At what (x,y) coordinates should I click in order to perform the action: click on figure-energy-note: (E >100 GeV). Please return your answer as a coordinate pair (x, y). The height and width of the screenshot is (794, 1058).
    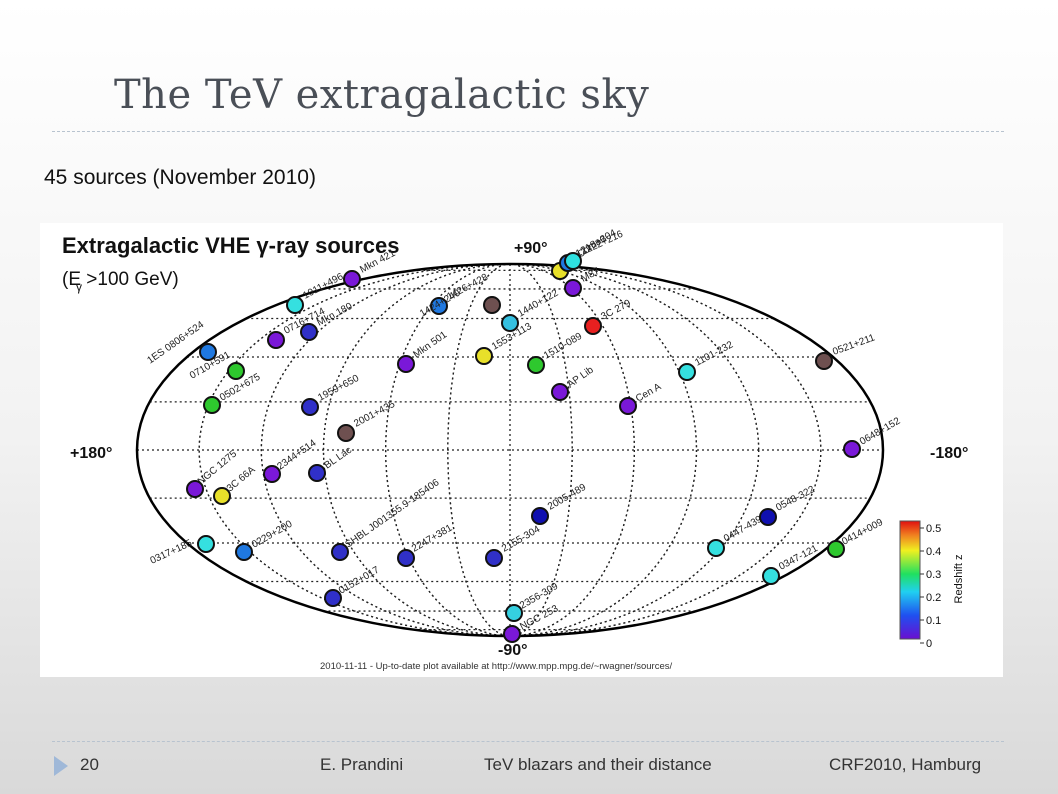
    Looking at the image, I should click on (120, 279).